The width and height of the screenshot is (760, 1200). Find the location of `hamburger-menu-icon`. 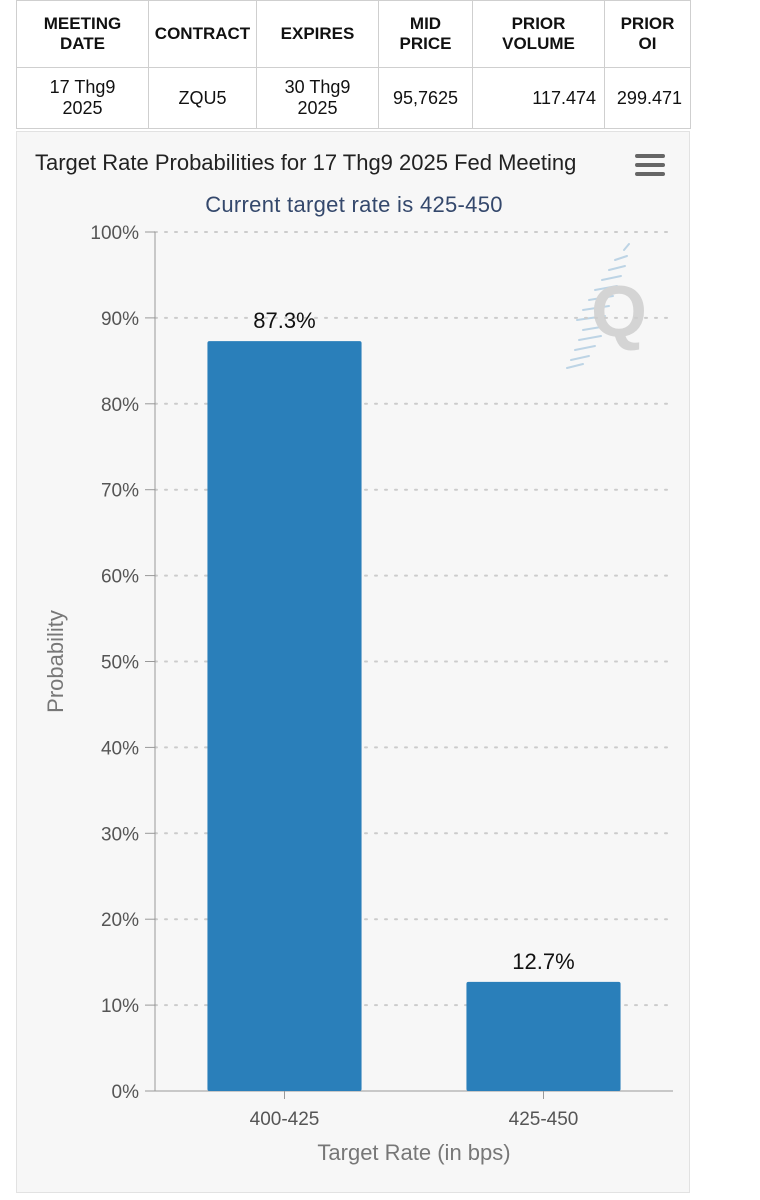

hamburger-menu-icon is located at coordinates (650, 167).